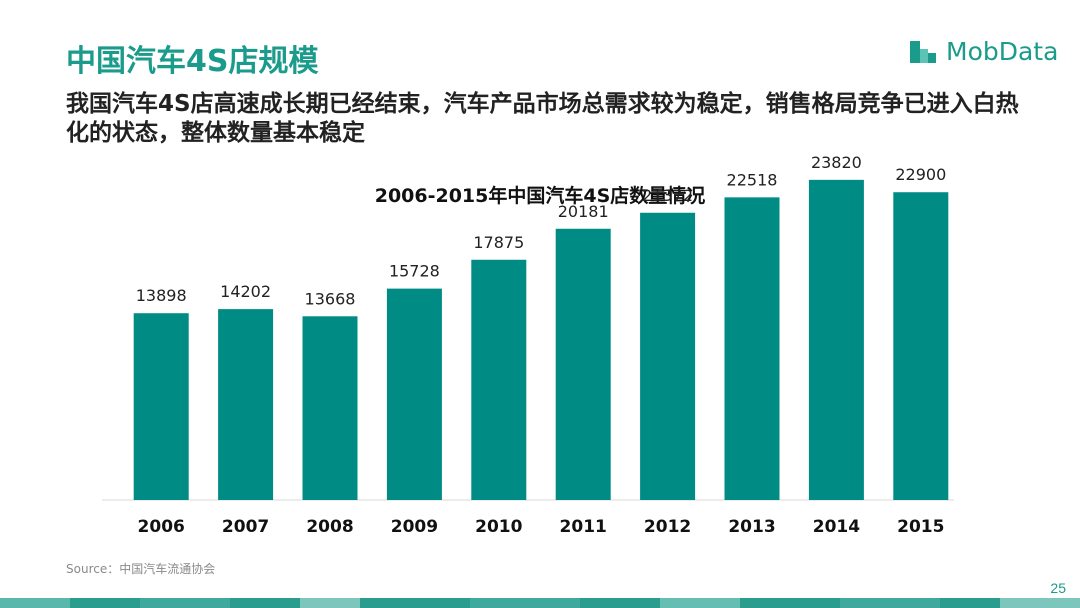  Describe the element at coordinates (583, 364) in the screenshot. I see `bar-2011` at that location.